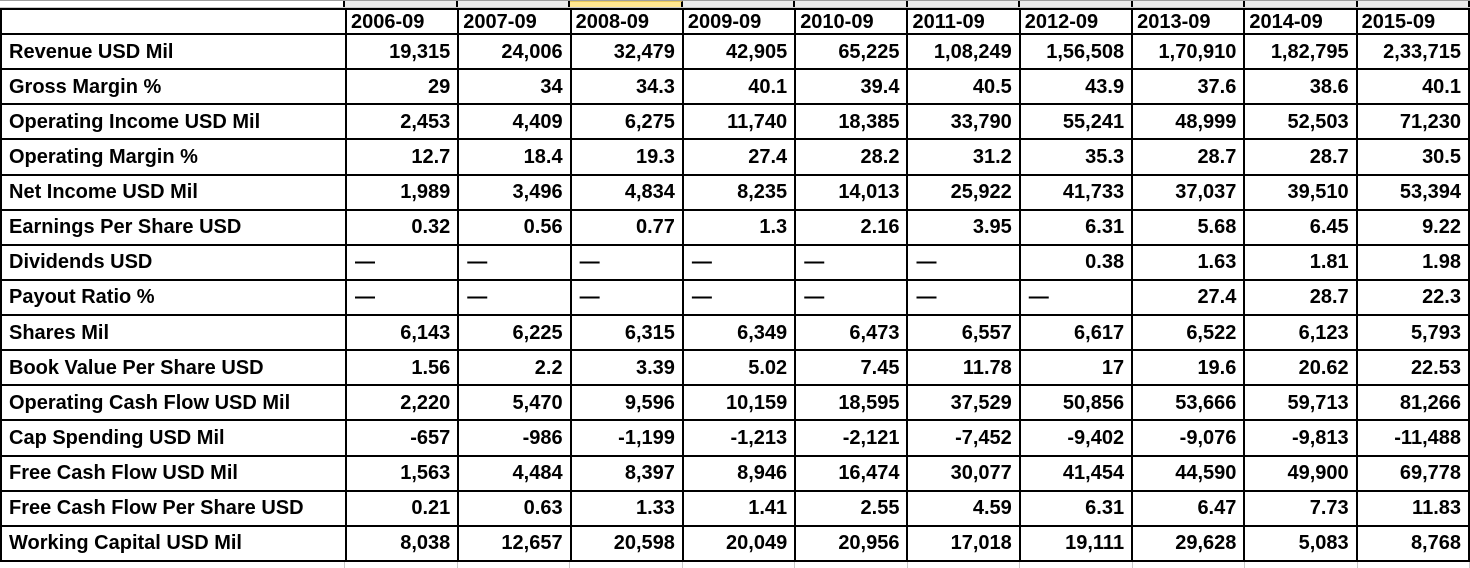 The height and width of the screenshot is (568, 1470). What do you see at coordinates (514, 192) in the screenshot?
I see `value-cell: 3,496` at bounding box center [514, 192].